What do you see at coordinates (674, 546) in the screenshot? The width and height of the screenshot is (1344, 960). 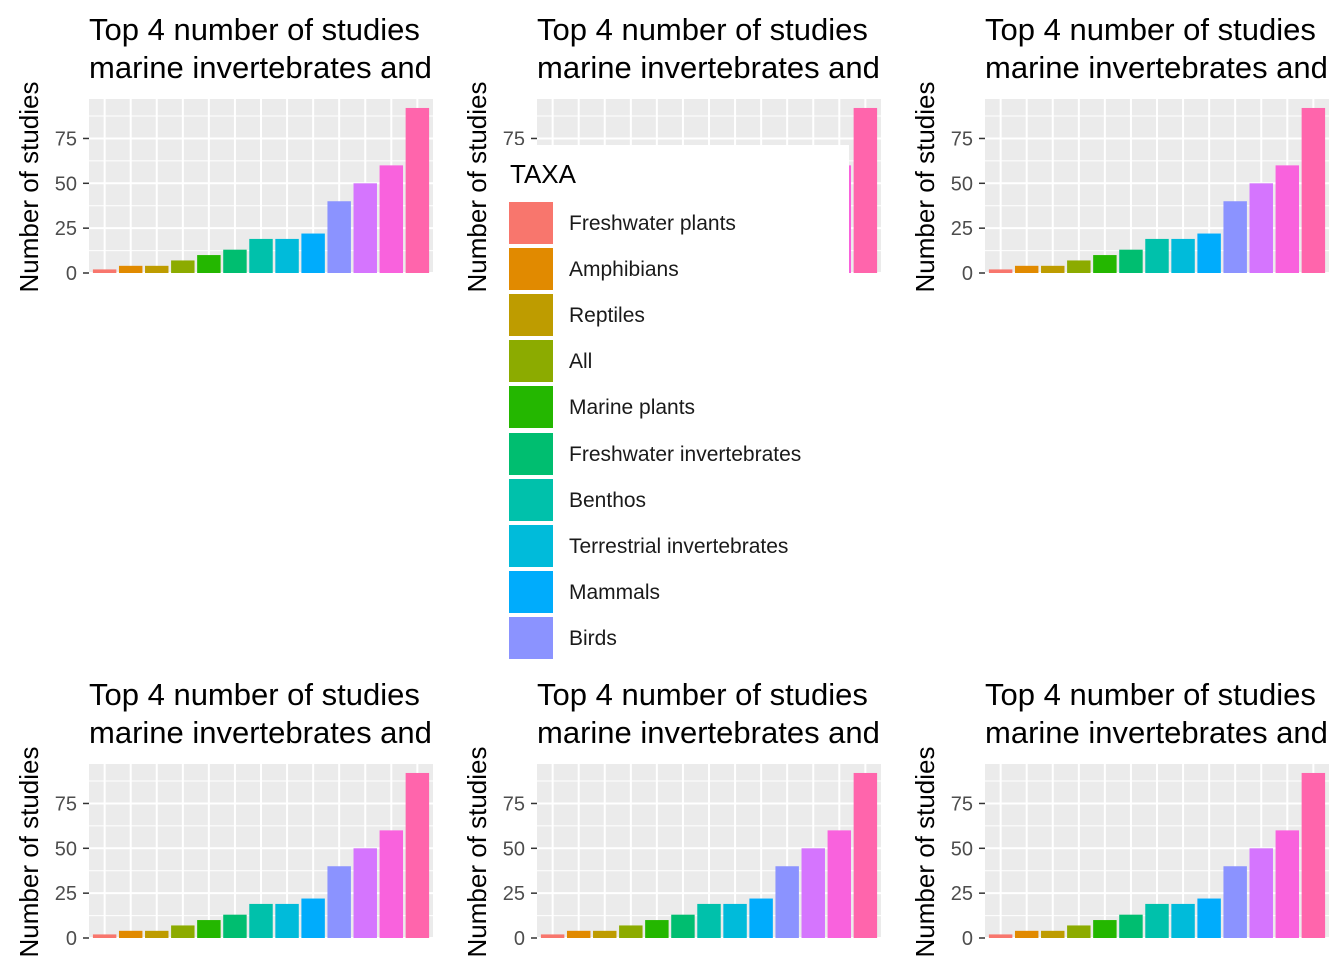 I see `legend-item-terrestrial-invertebrates: Terrestrial invertebrates` at bounding box center [674, 546].